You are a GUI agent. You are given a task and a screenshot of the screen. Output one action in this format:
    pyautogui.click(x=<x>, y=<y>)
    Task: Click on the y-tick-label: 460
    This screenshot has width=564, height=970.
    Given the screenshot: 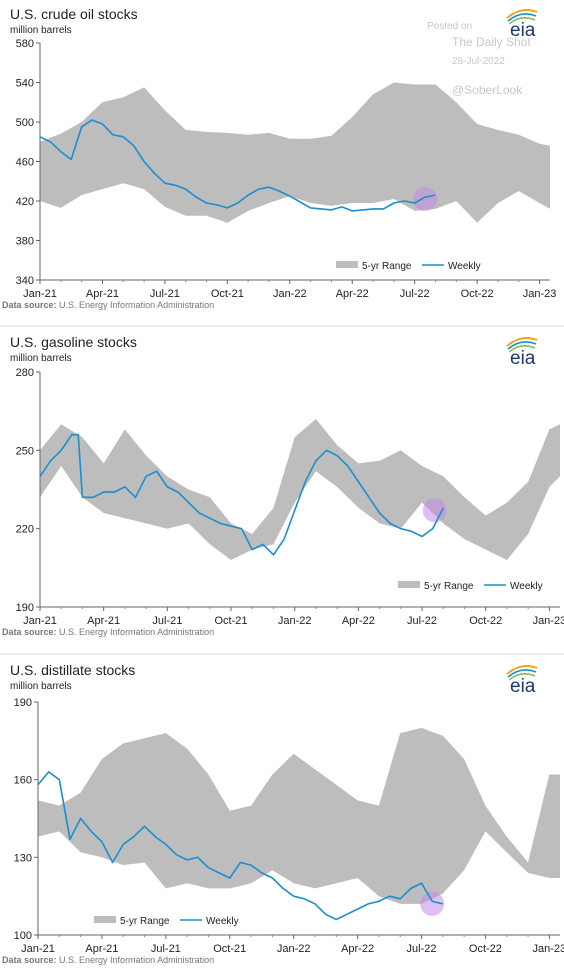 What is the action you would take?
    pyautogui.click(x=25, y=163)
    